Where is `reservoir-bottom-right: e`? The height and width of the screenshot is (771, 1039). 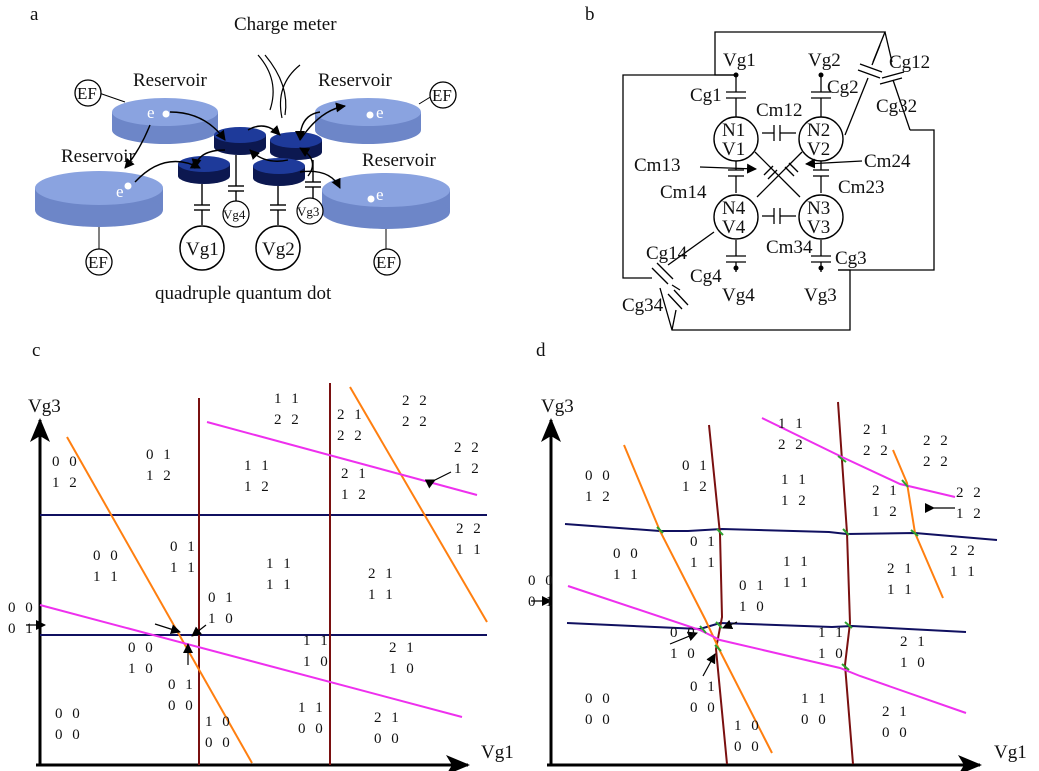 reservoir-bottom-right: e is located at coordinates (386, 201).